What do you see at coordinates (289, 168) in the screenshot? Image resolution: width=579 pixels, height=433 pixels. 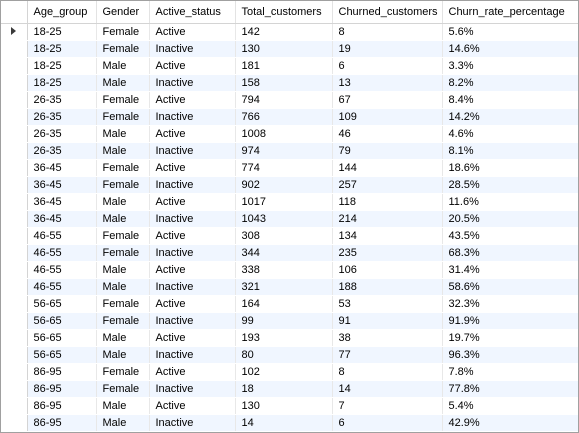 I see `table-row: 36-45 Female Active 774 144 18.6%` at bounding box center [289, 168].